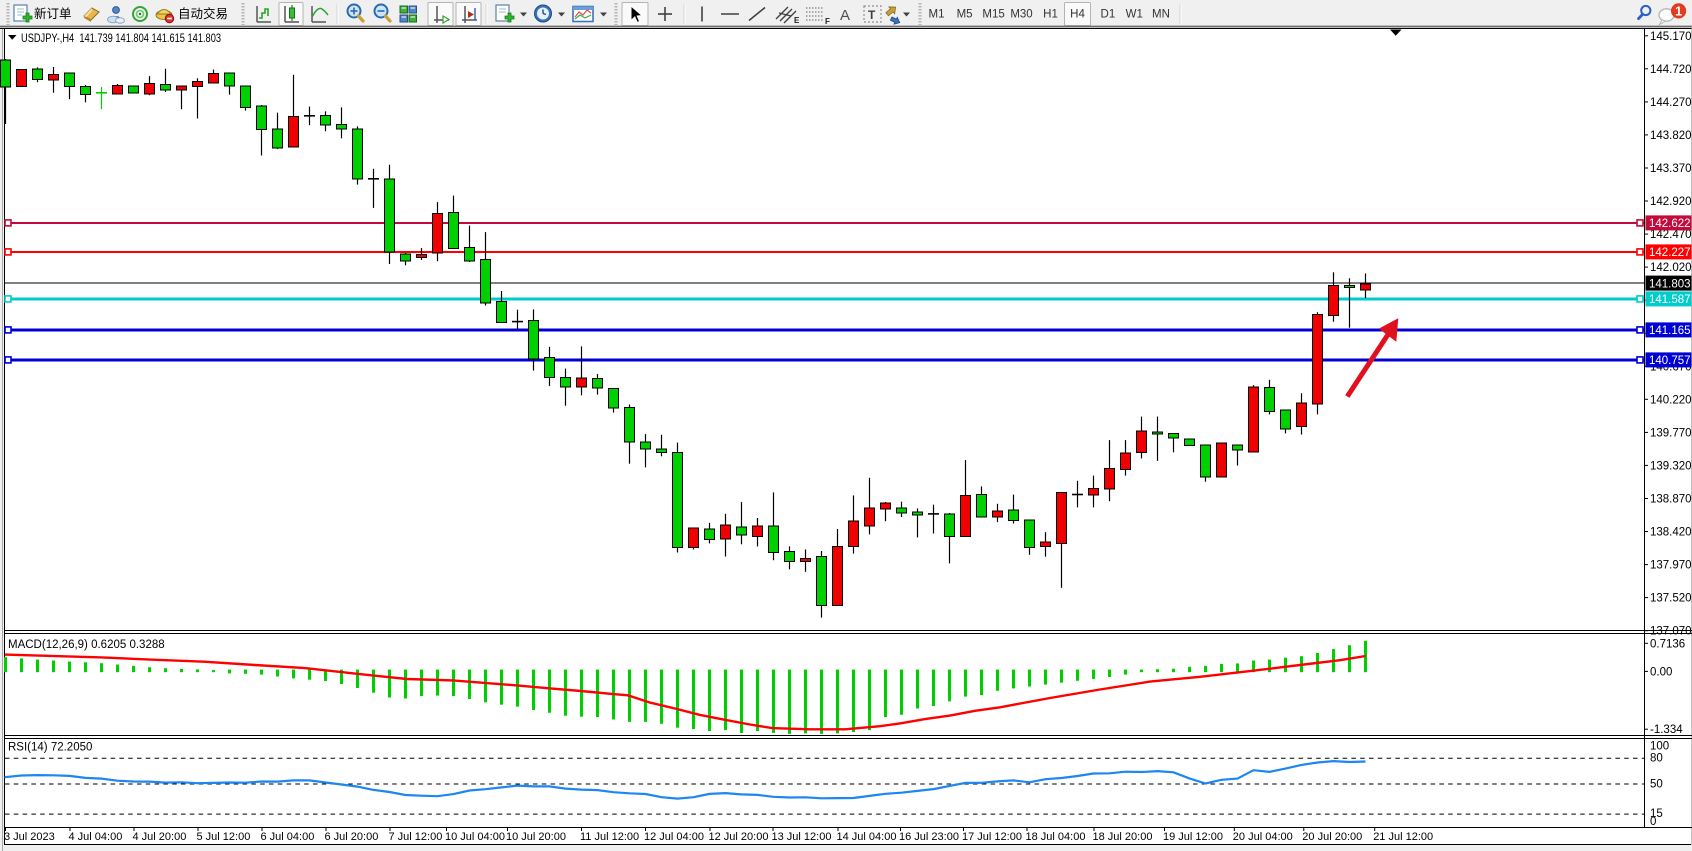 Image resolution: width=1692 pixels, height=851 pixels. I want to click on svg-text: 5 Jul 12:00, so click(224, 837).